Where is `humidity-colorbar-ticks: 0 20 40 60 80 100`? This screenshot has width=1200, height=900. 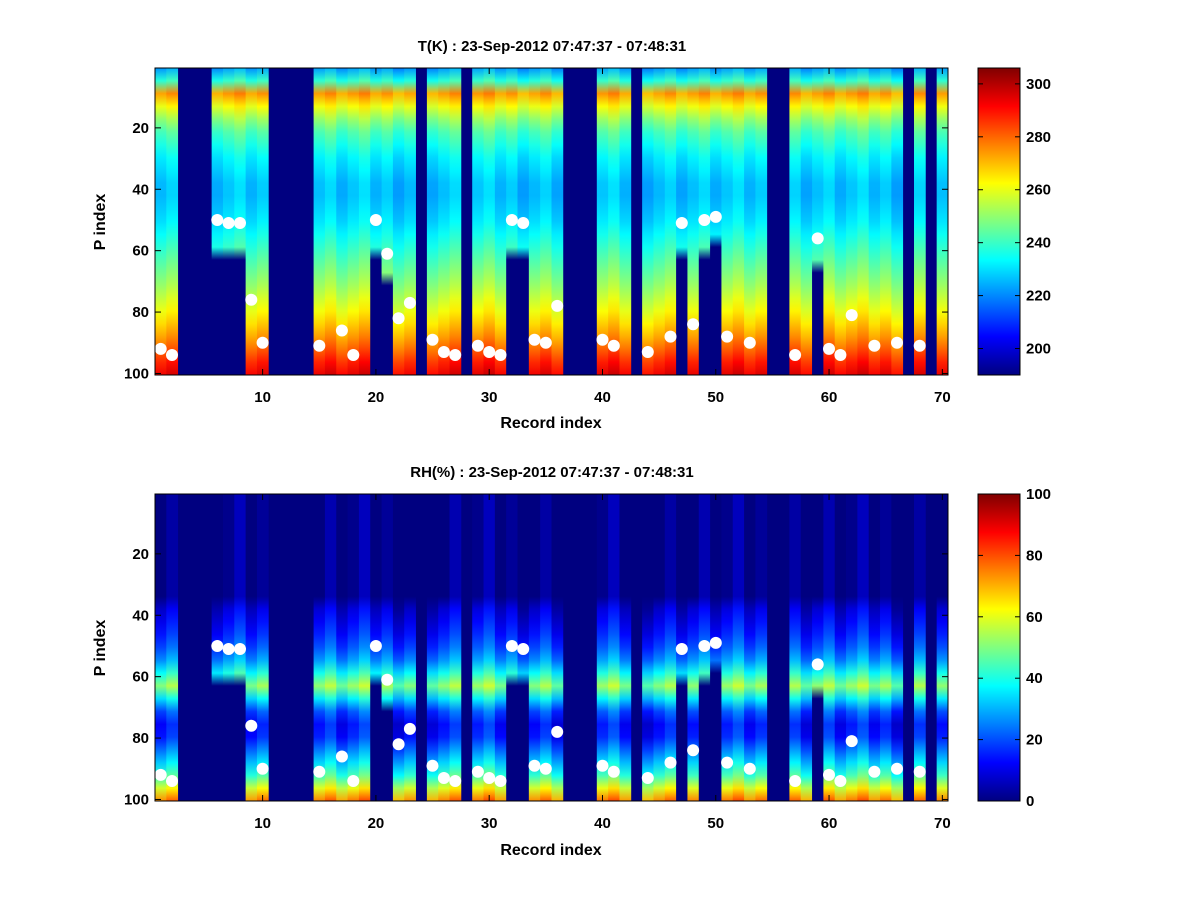 humidity-colorbar-ticks: 0 20 40 60 80 100 is located at coordinates (1014, 648).